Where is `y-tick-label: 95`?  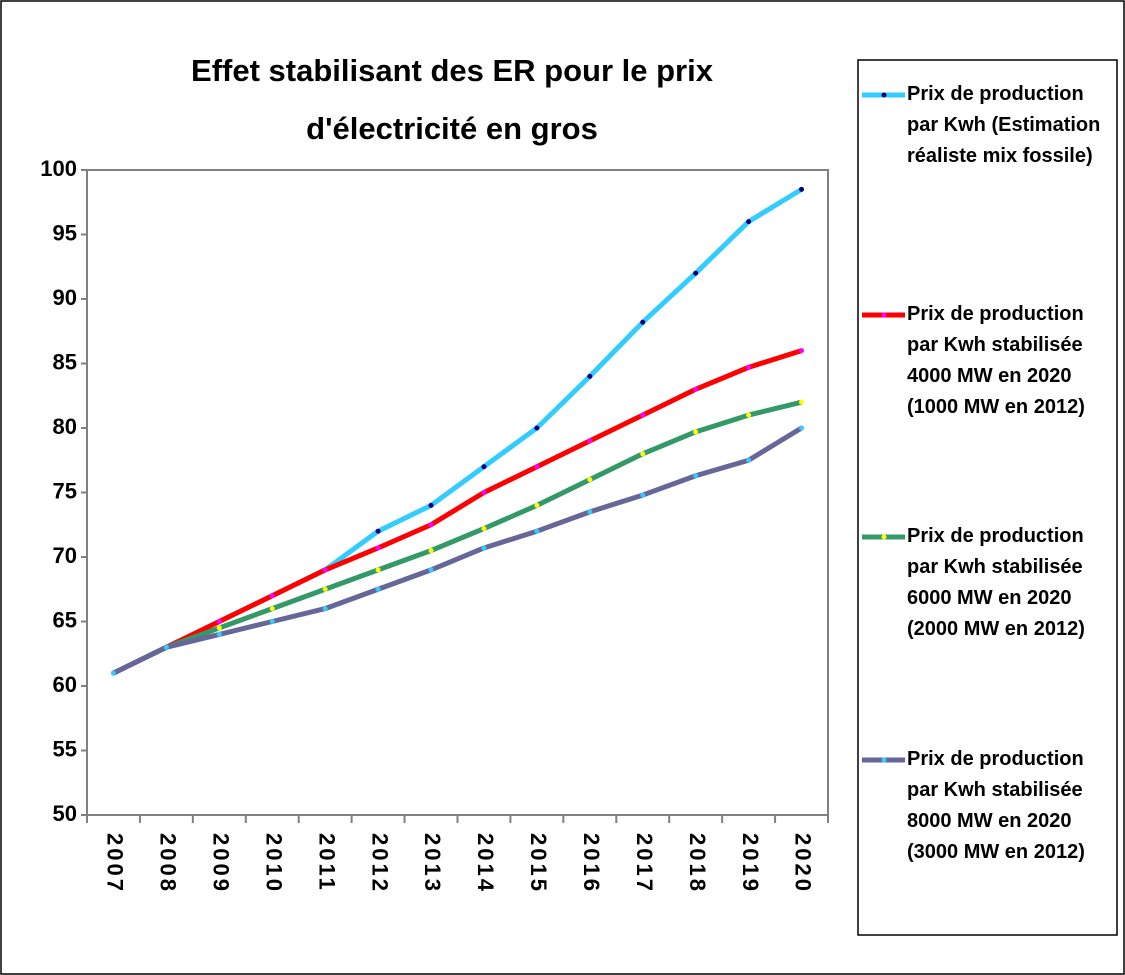 y-tick-label: 95 is located at coordinates (65, 232).